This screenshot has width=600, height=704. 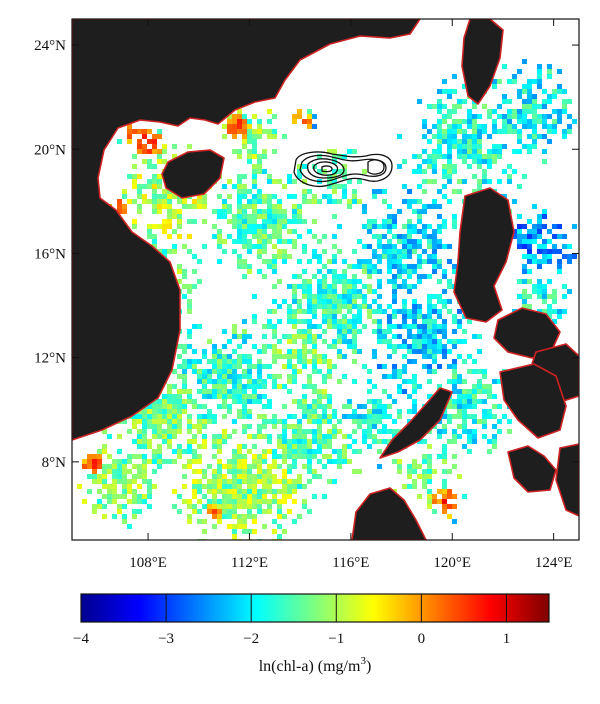 What do you see at coordinates (482, 62) in the screenshot?
I see `land-taiwan` at bounding box center [482, 62].